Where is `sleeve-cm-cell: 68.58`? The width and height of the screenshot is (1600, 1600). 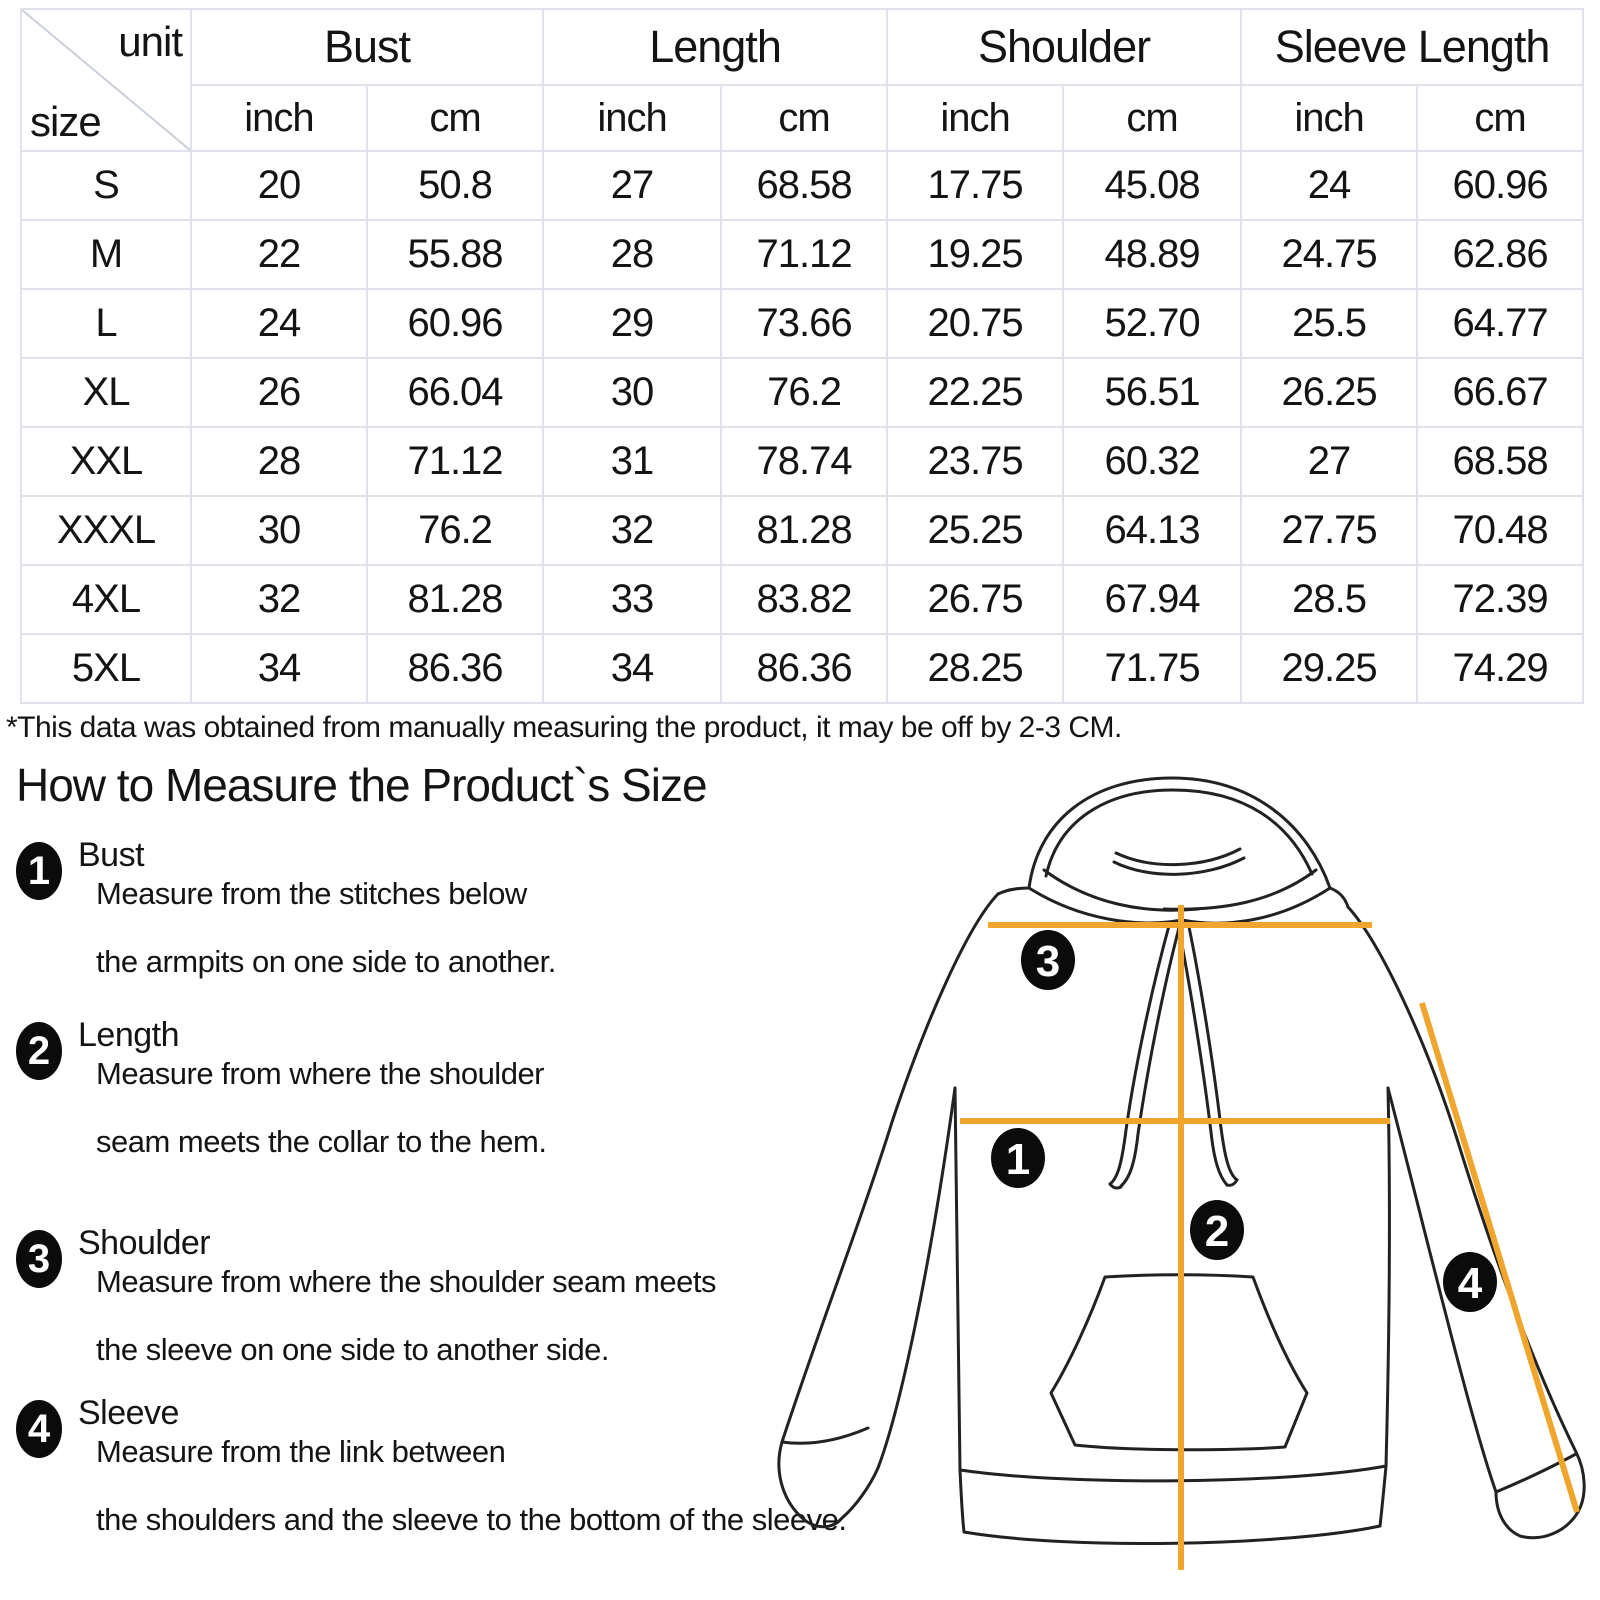 sleeve-cm-cell: 68.58 is located at coordinates (1500, 461).